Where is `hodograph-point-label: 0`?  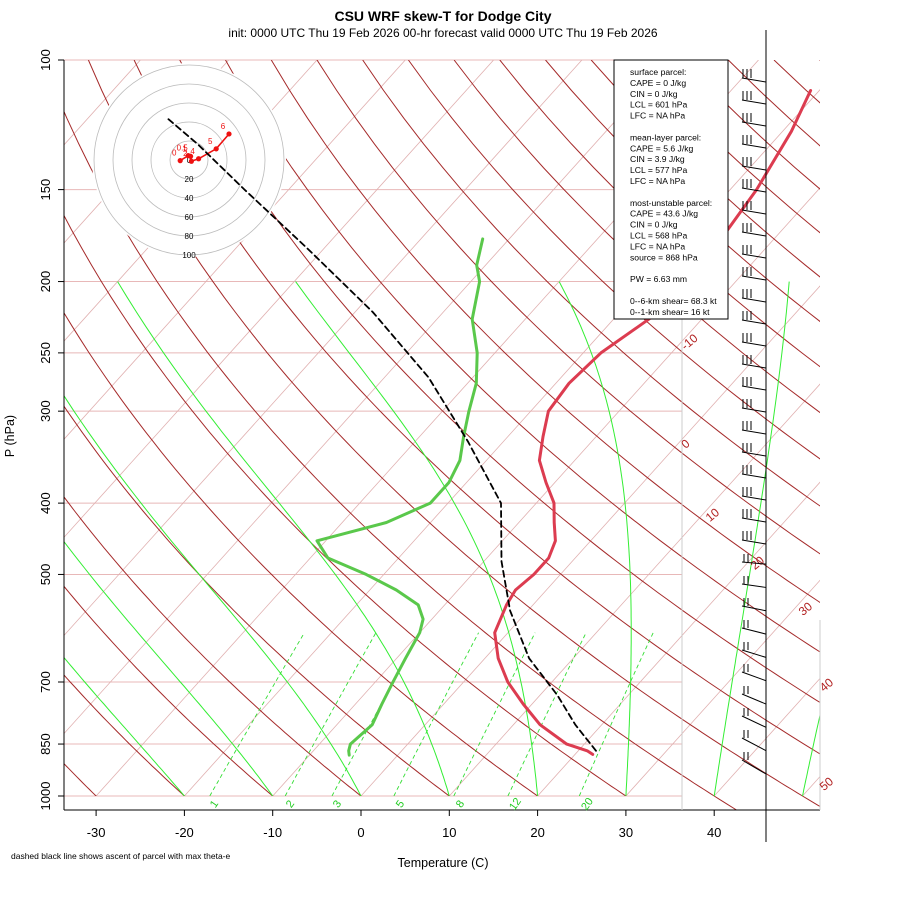 hodograph-point-label: 0 is located at coordinates (174, 153).